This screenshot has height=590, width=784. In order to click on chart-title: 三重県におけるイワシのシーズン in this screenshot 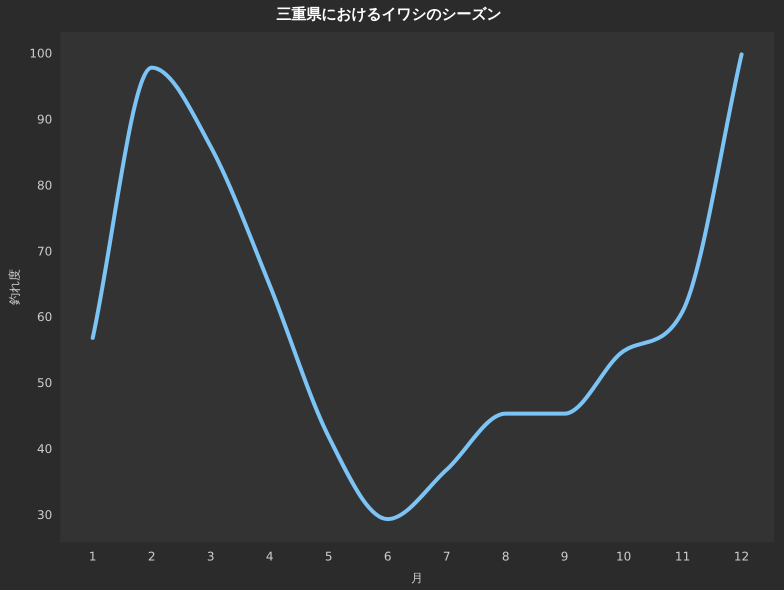, I will do `click(389, 13)`.